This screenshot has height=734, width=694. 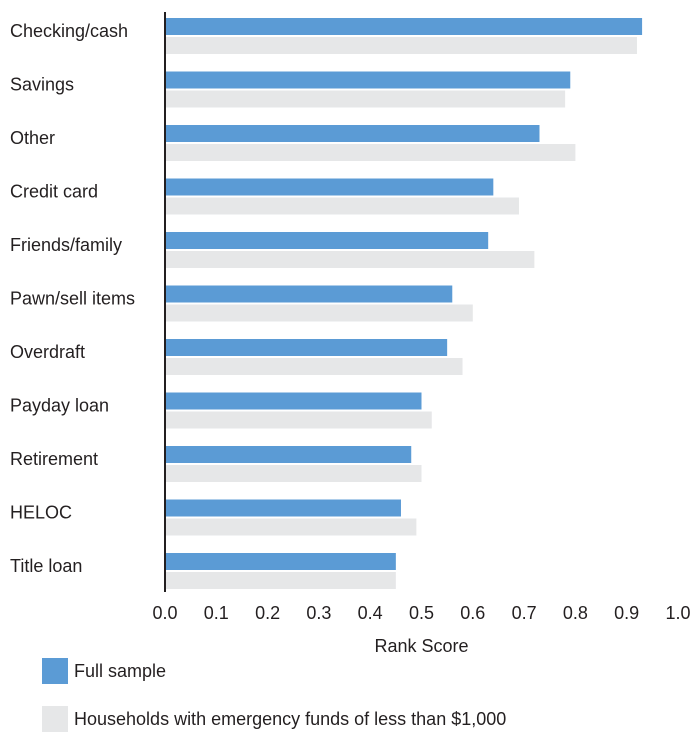 What do you see at coordinates (54, 459) in the screenshot?
I see `category-label-retirement: Retirement` at bounding box center [54, 459].